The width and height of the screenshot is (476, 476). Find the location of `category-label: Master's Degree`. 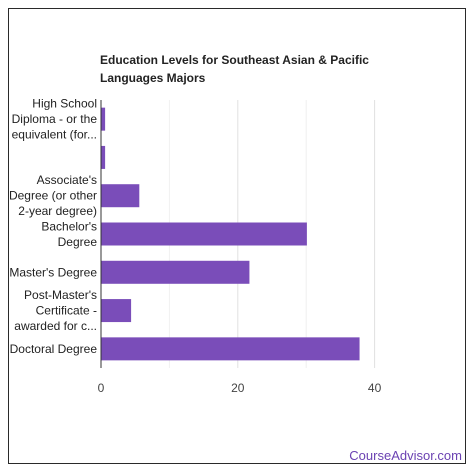

category-label: Master's Degree is located at coordinates (53, 272).